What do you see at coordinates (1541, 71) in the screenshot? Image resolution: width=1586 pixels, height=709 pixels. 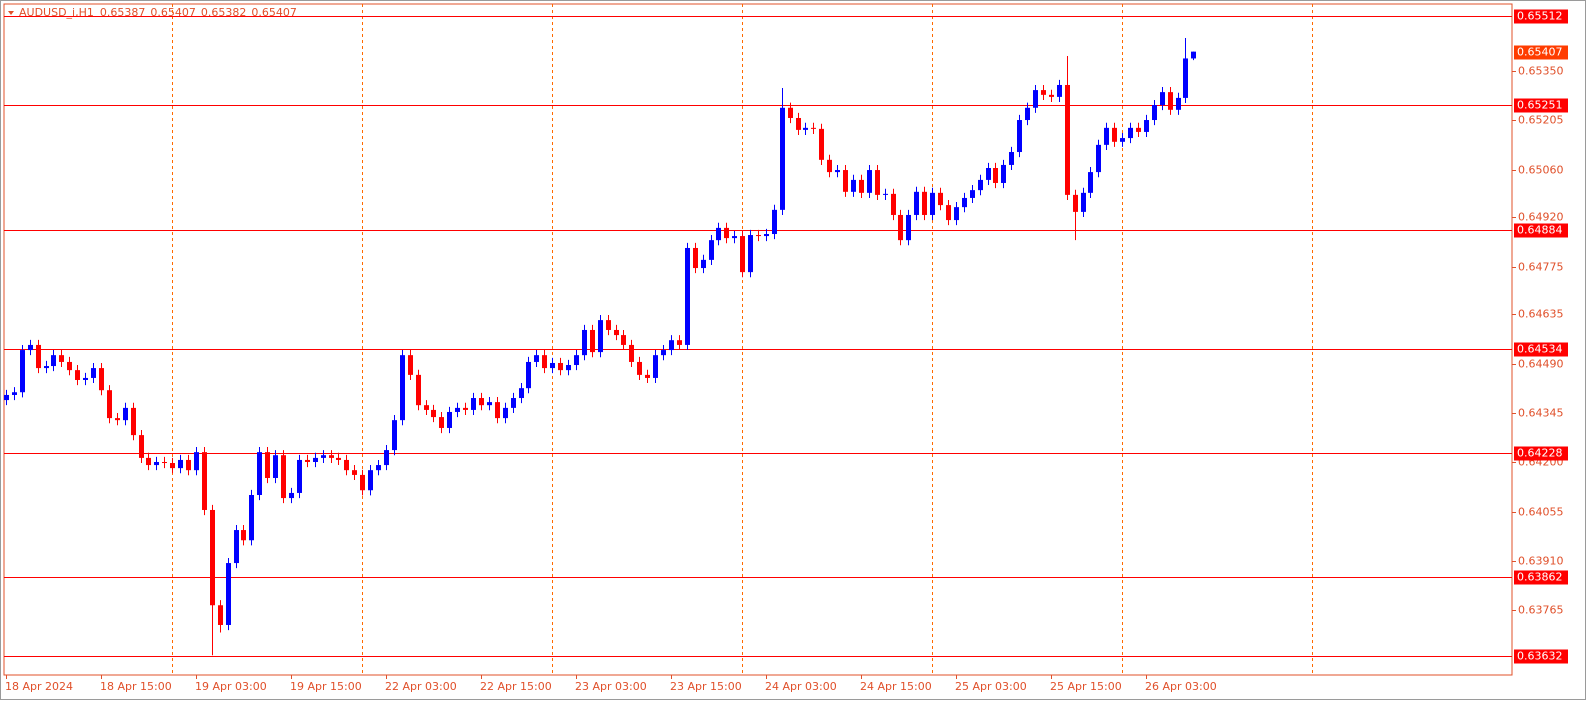 I see `y-tick-label: 0.65350` at bounding box center [1541, 71].